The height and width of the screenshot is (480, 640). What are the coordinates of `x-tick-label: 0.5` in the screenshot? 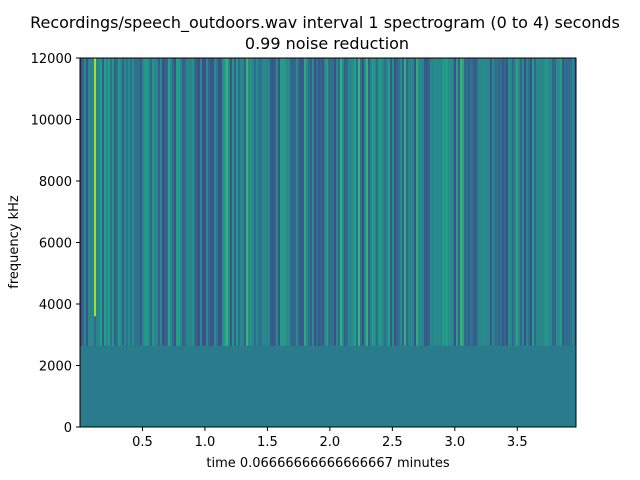 It's located at (142, 442).